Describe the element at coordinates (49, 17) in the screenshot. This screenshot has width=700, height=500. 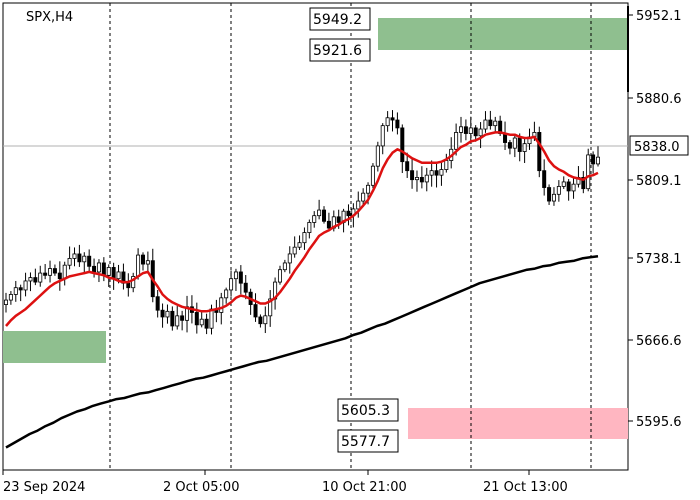
I see `chart-title: SPX,H4` at that location.